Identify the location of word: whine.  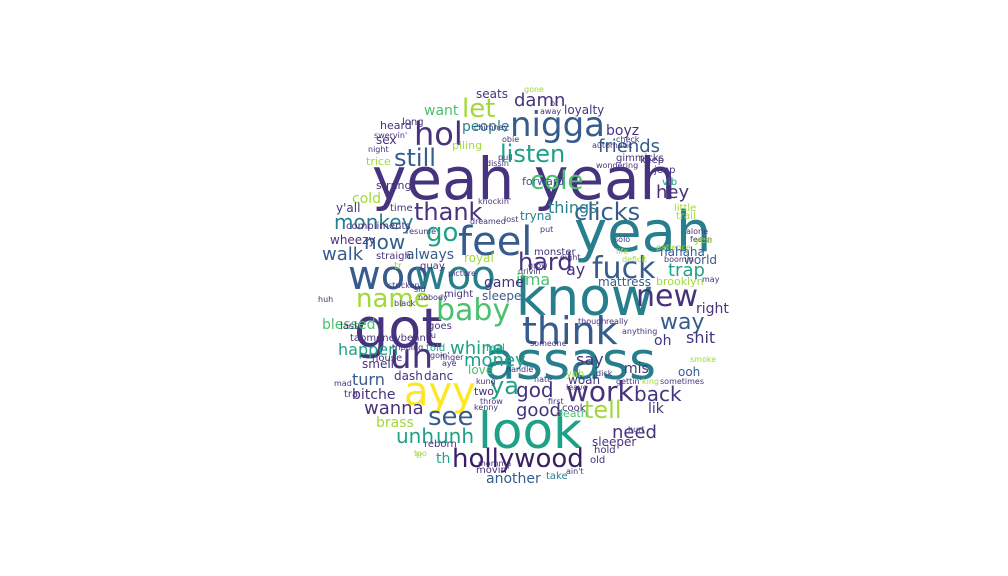
(477, 348).